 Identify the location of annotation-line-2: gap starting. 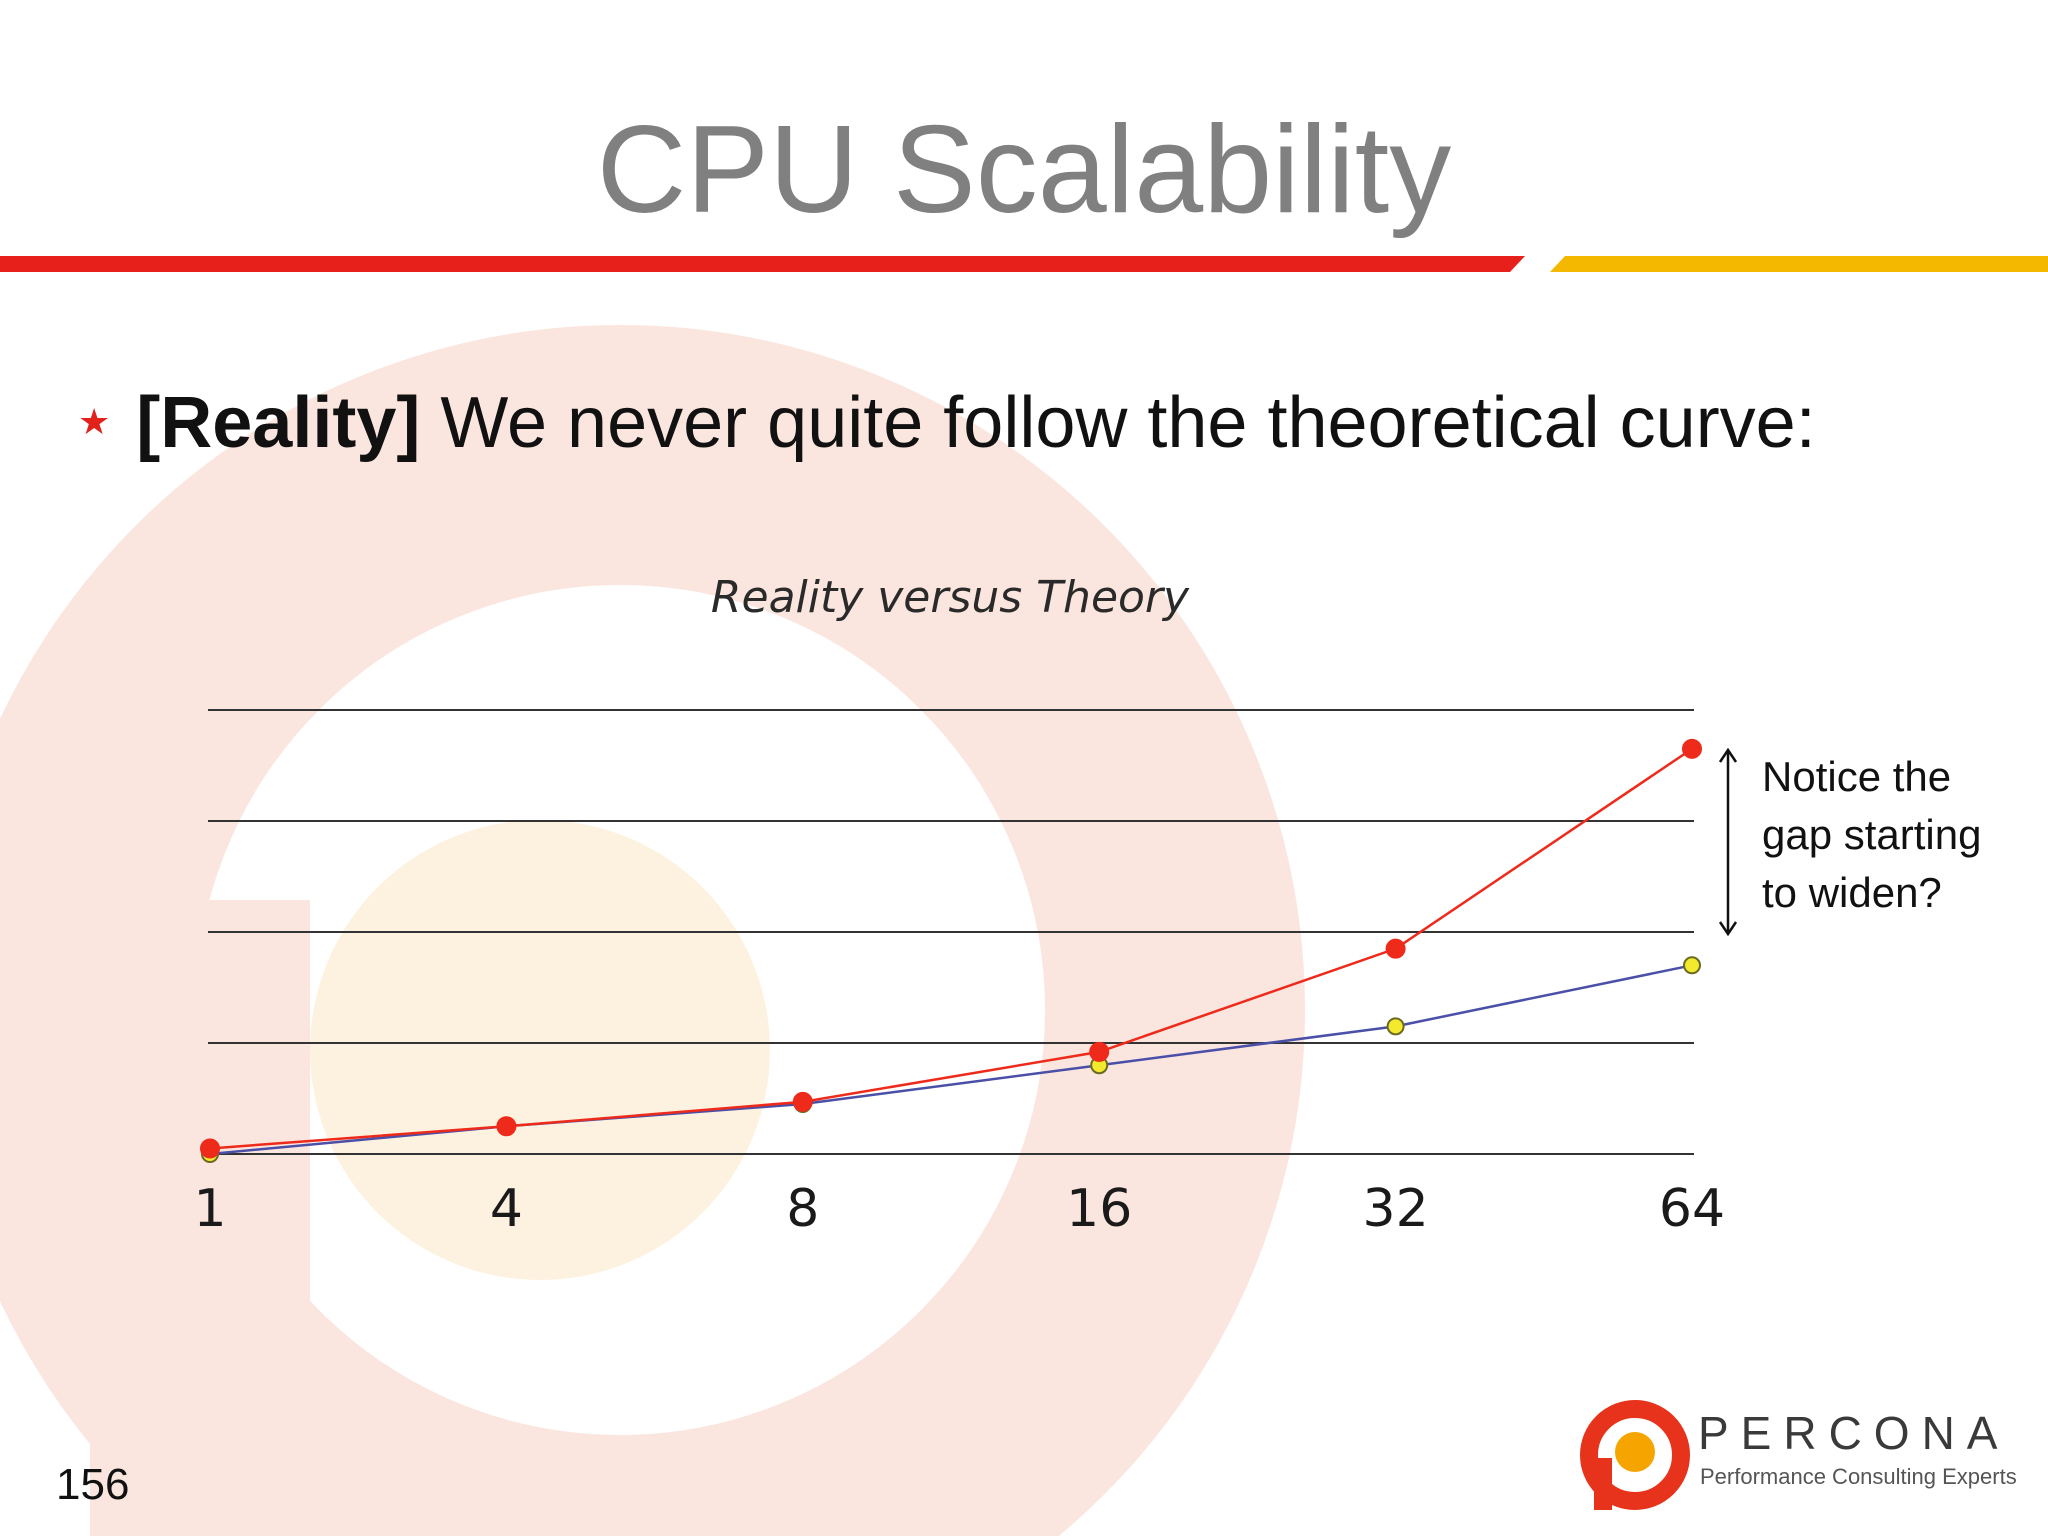
(1872, 834).